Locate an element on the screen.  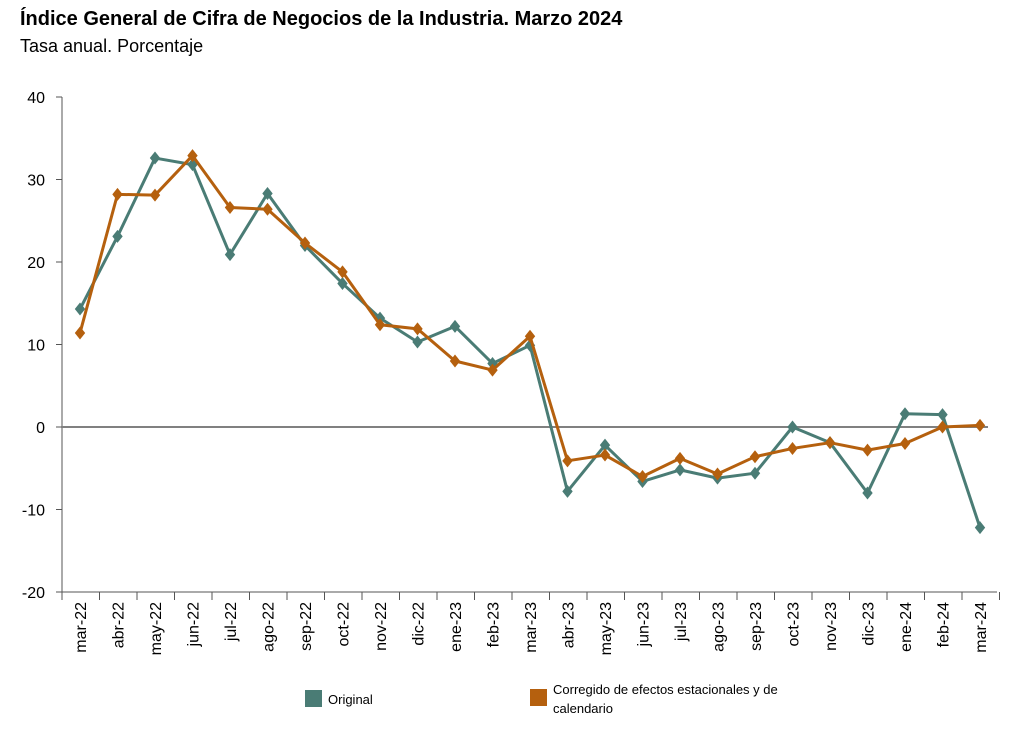
y-tick-label: -20 is located at coordinates (33, 593).